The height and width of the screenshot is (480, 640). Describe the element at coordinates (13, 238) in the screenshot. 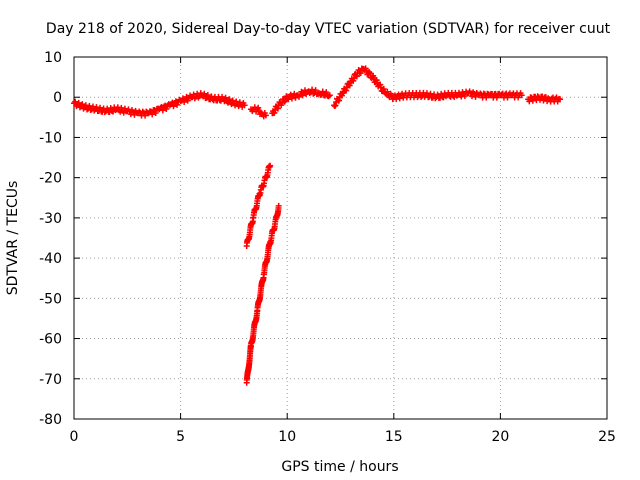

I see `y-axis-label: SDTVAR / TECUs` at that location.